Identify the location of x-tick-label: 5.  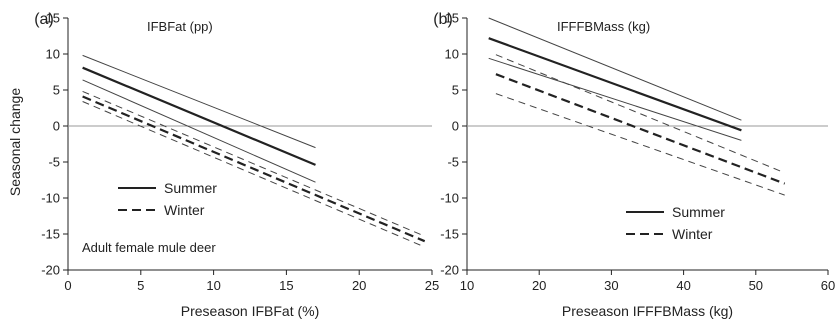
(140, 285).